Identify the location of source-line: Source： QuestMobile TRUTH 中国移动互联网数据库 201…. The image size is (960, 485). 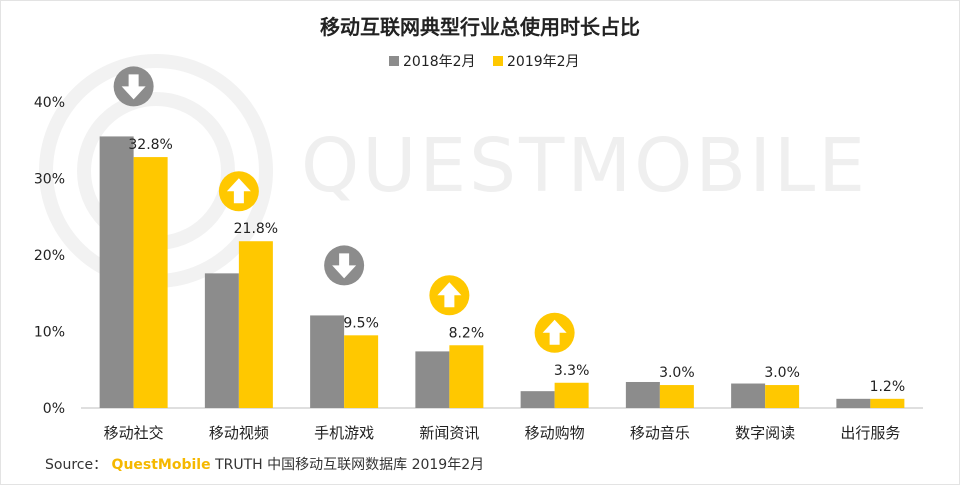
(264, 464).